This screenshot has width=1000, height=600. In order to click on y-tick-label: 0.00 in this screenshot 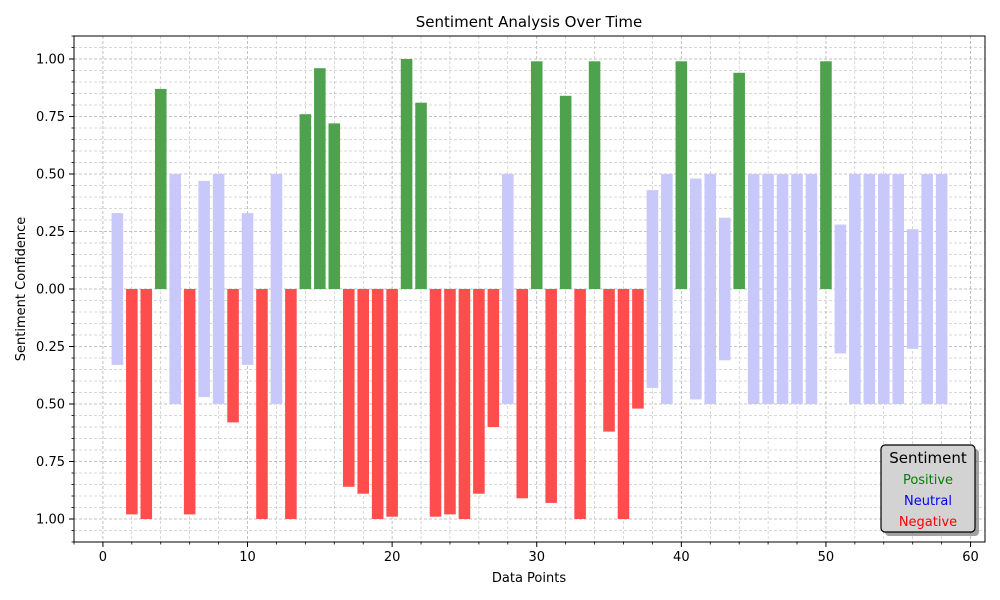, I will do `click(50, 290)`.